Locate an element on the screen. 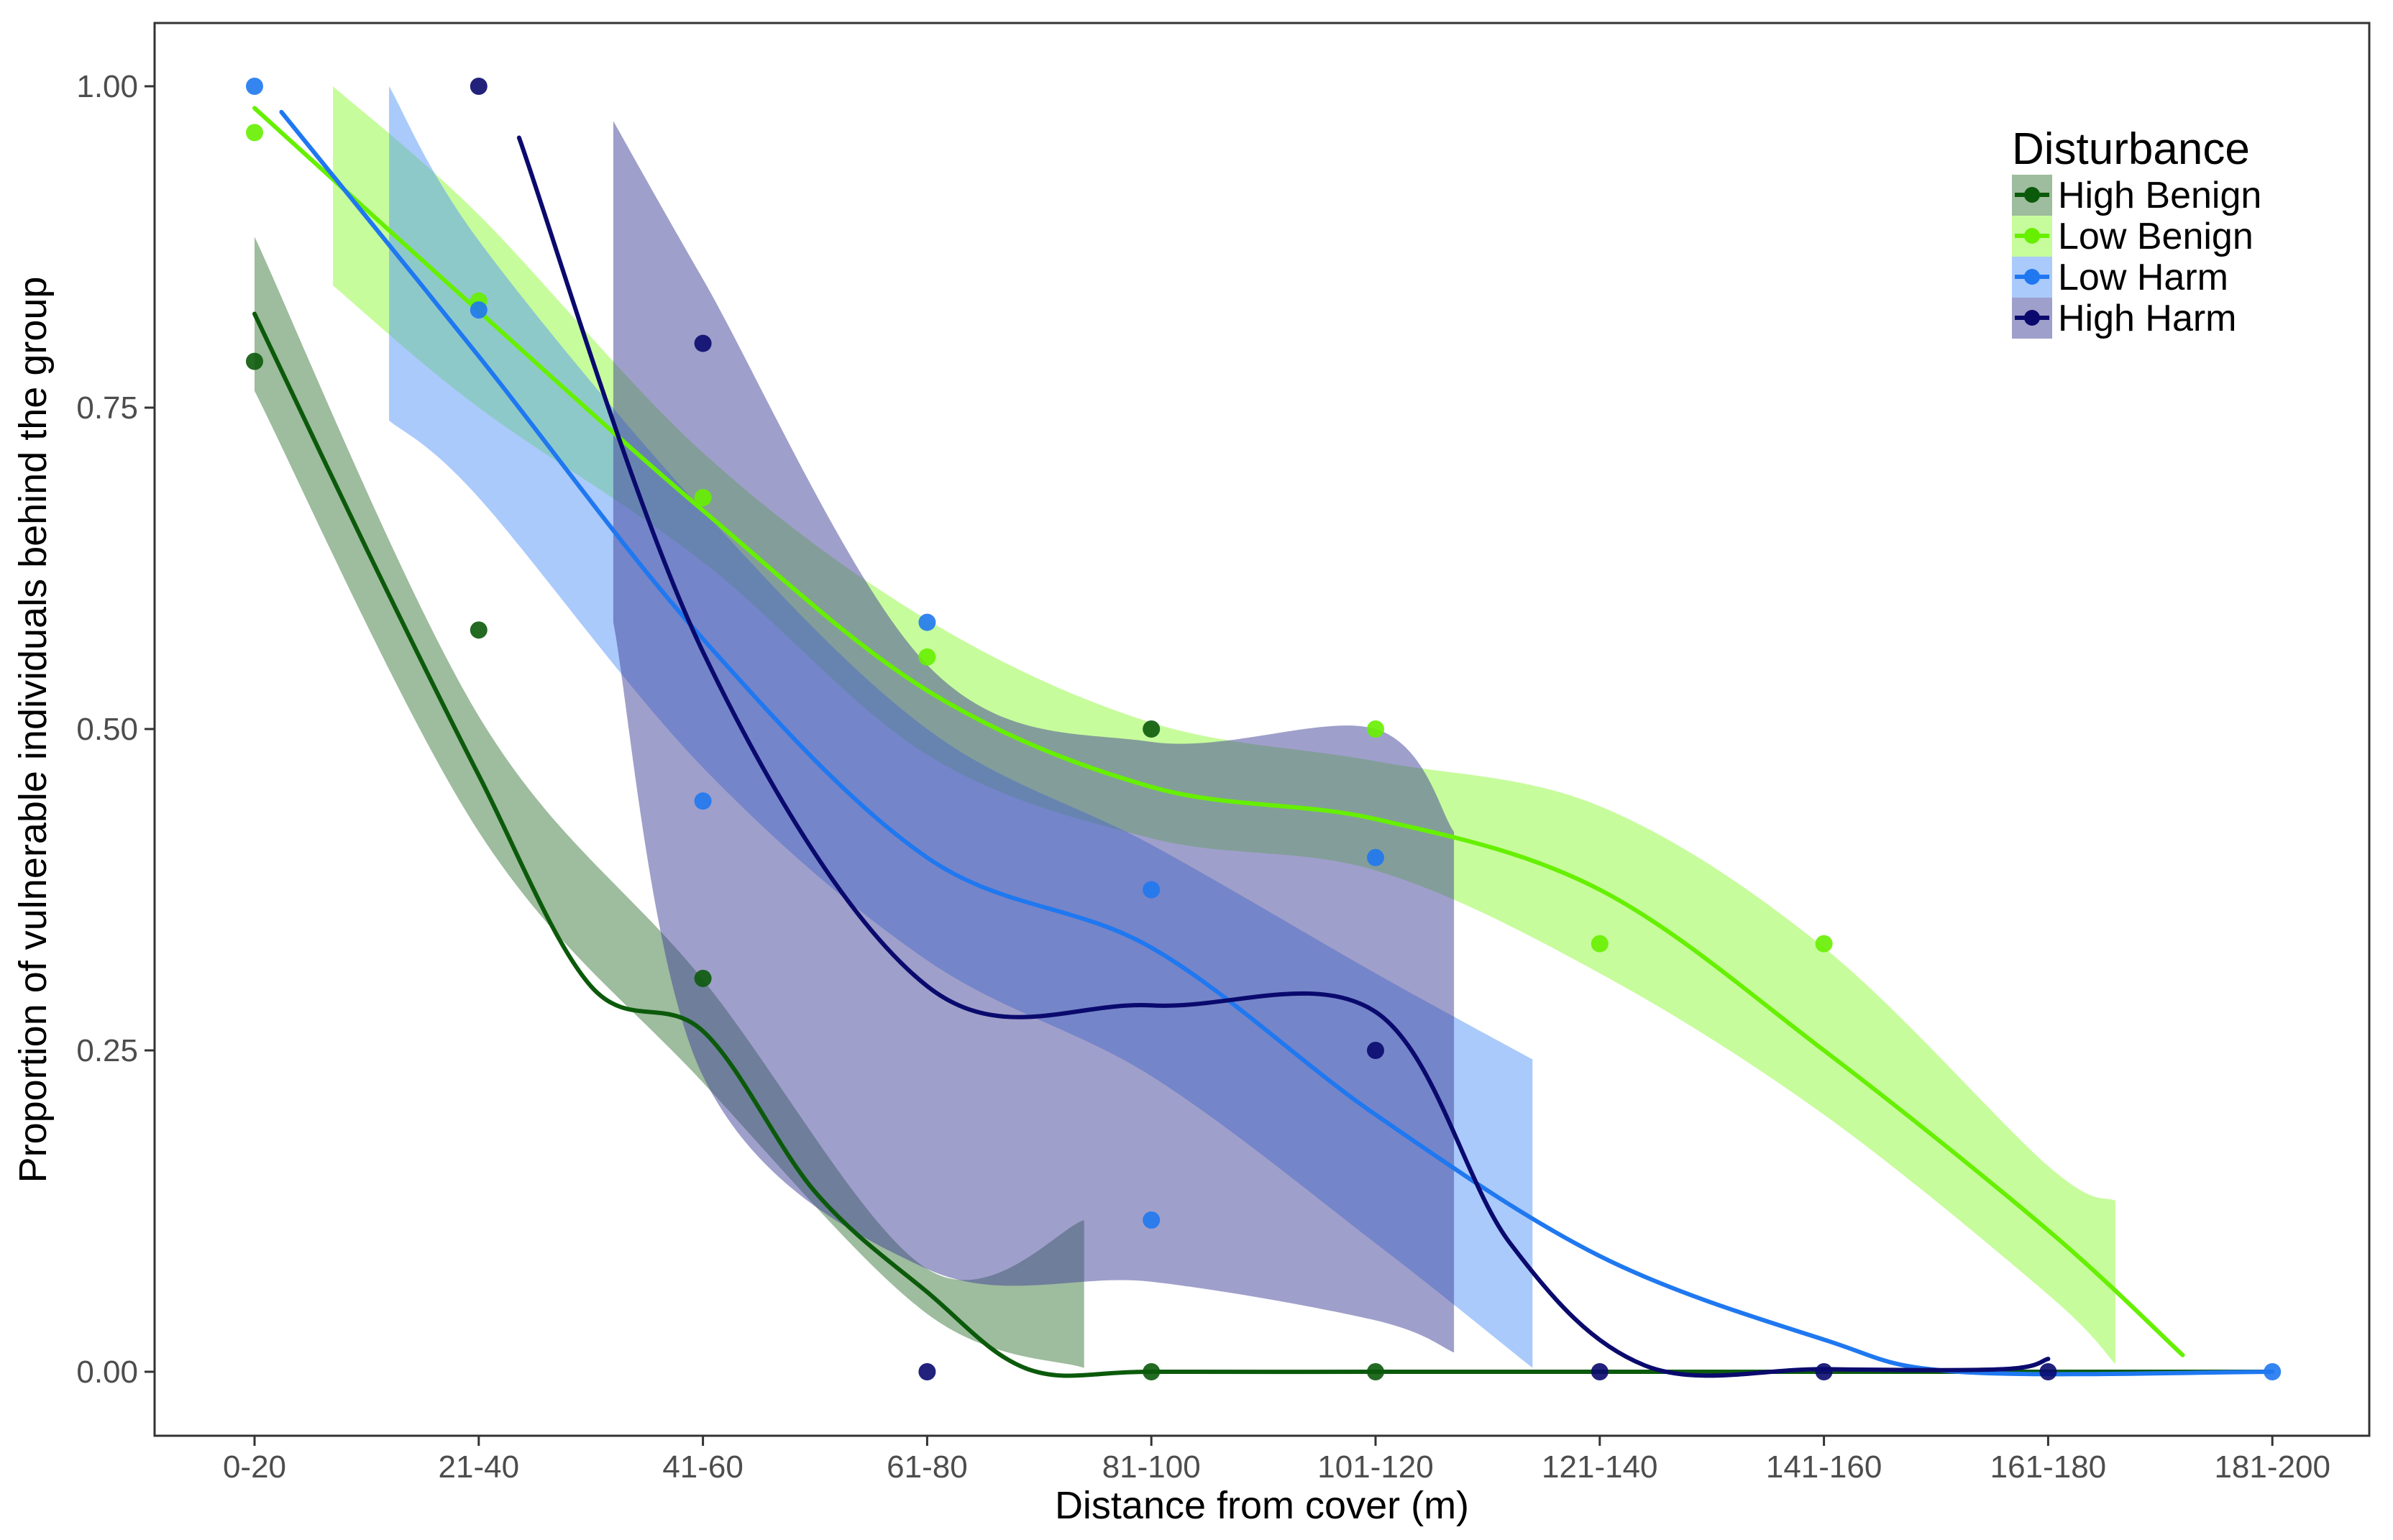  legend-label-low-benign: Low Benign is located at coordinates (2156, 236).